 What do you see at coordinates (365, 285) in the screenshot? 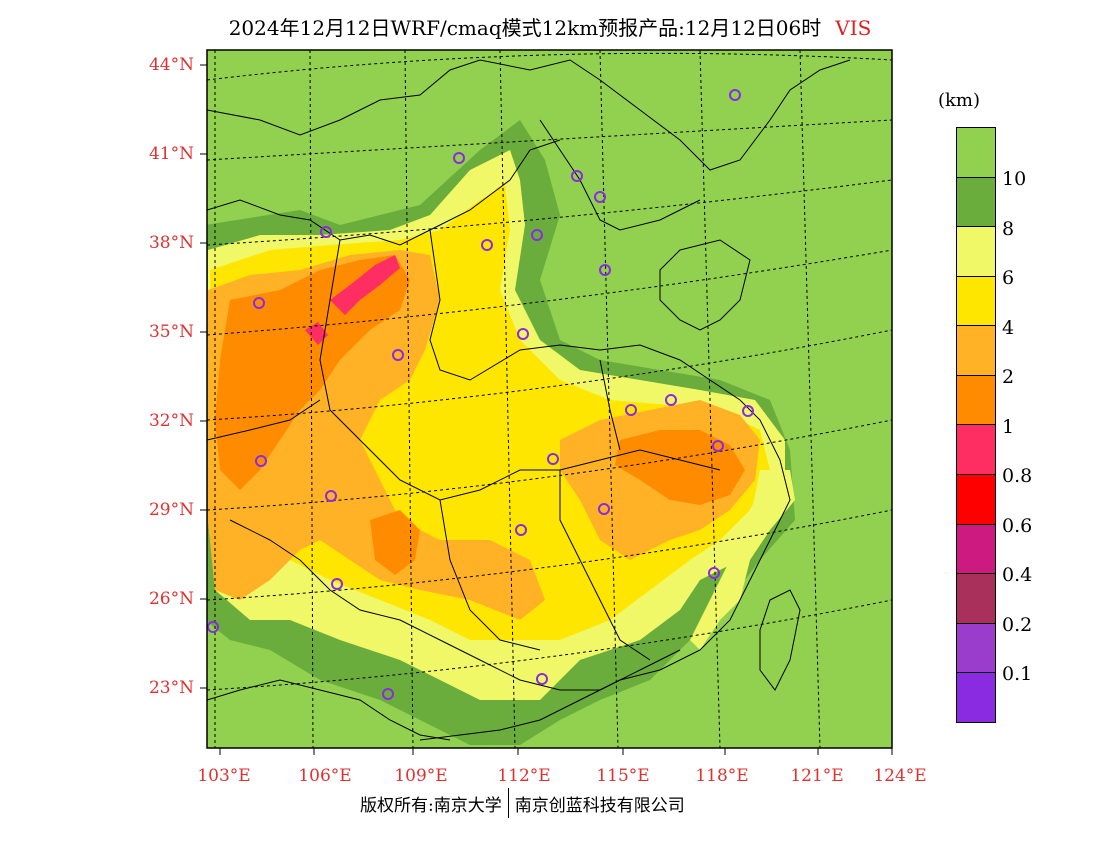
I see `pink-zone` at bounding box center [365, 285].